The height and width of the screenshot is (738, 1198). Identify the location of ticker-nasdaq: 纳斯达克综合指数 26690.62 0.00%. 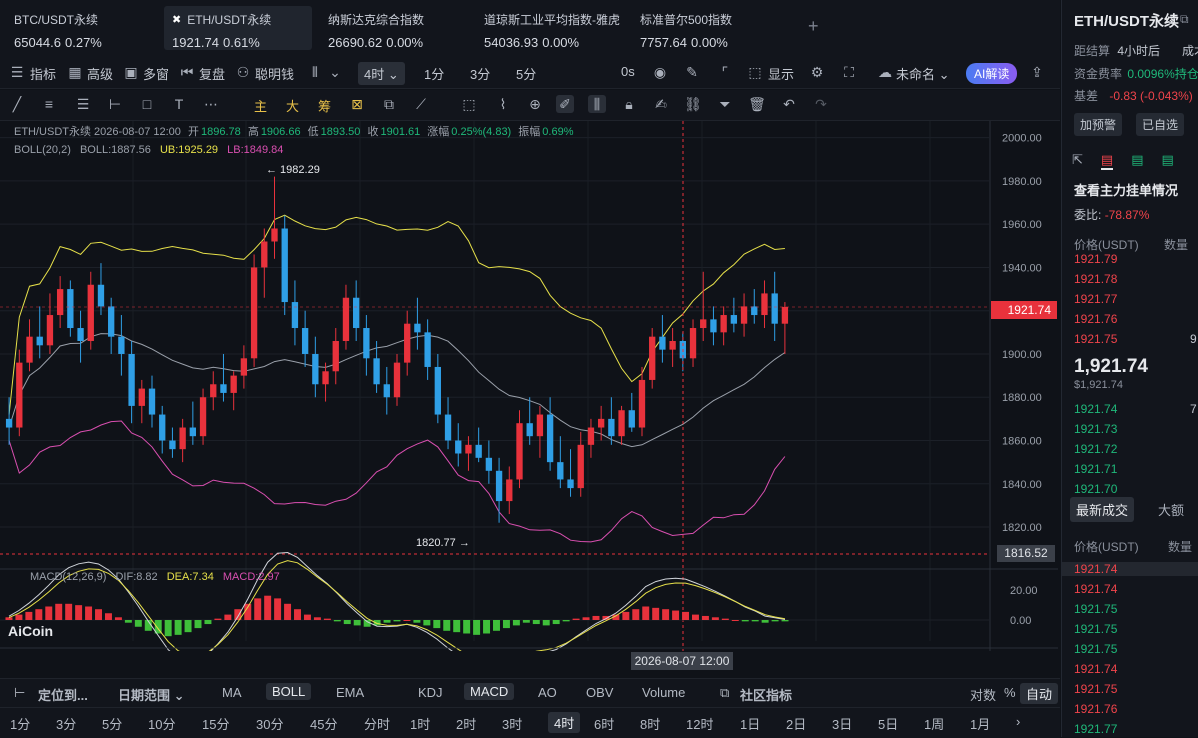
(394, 28).